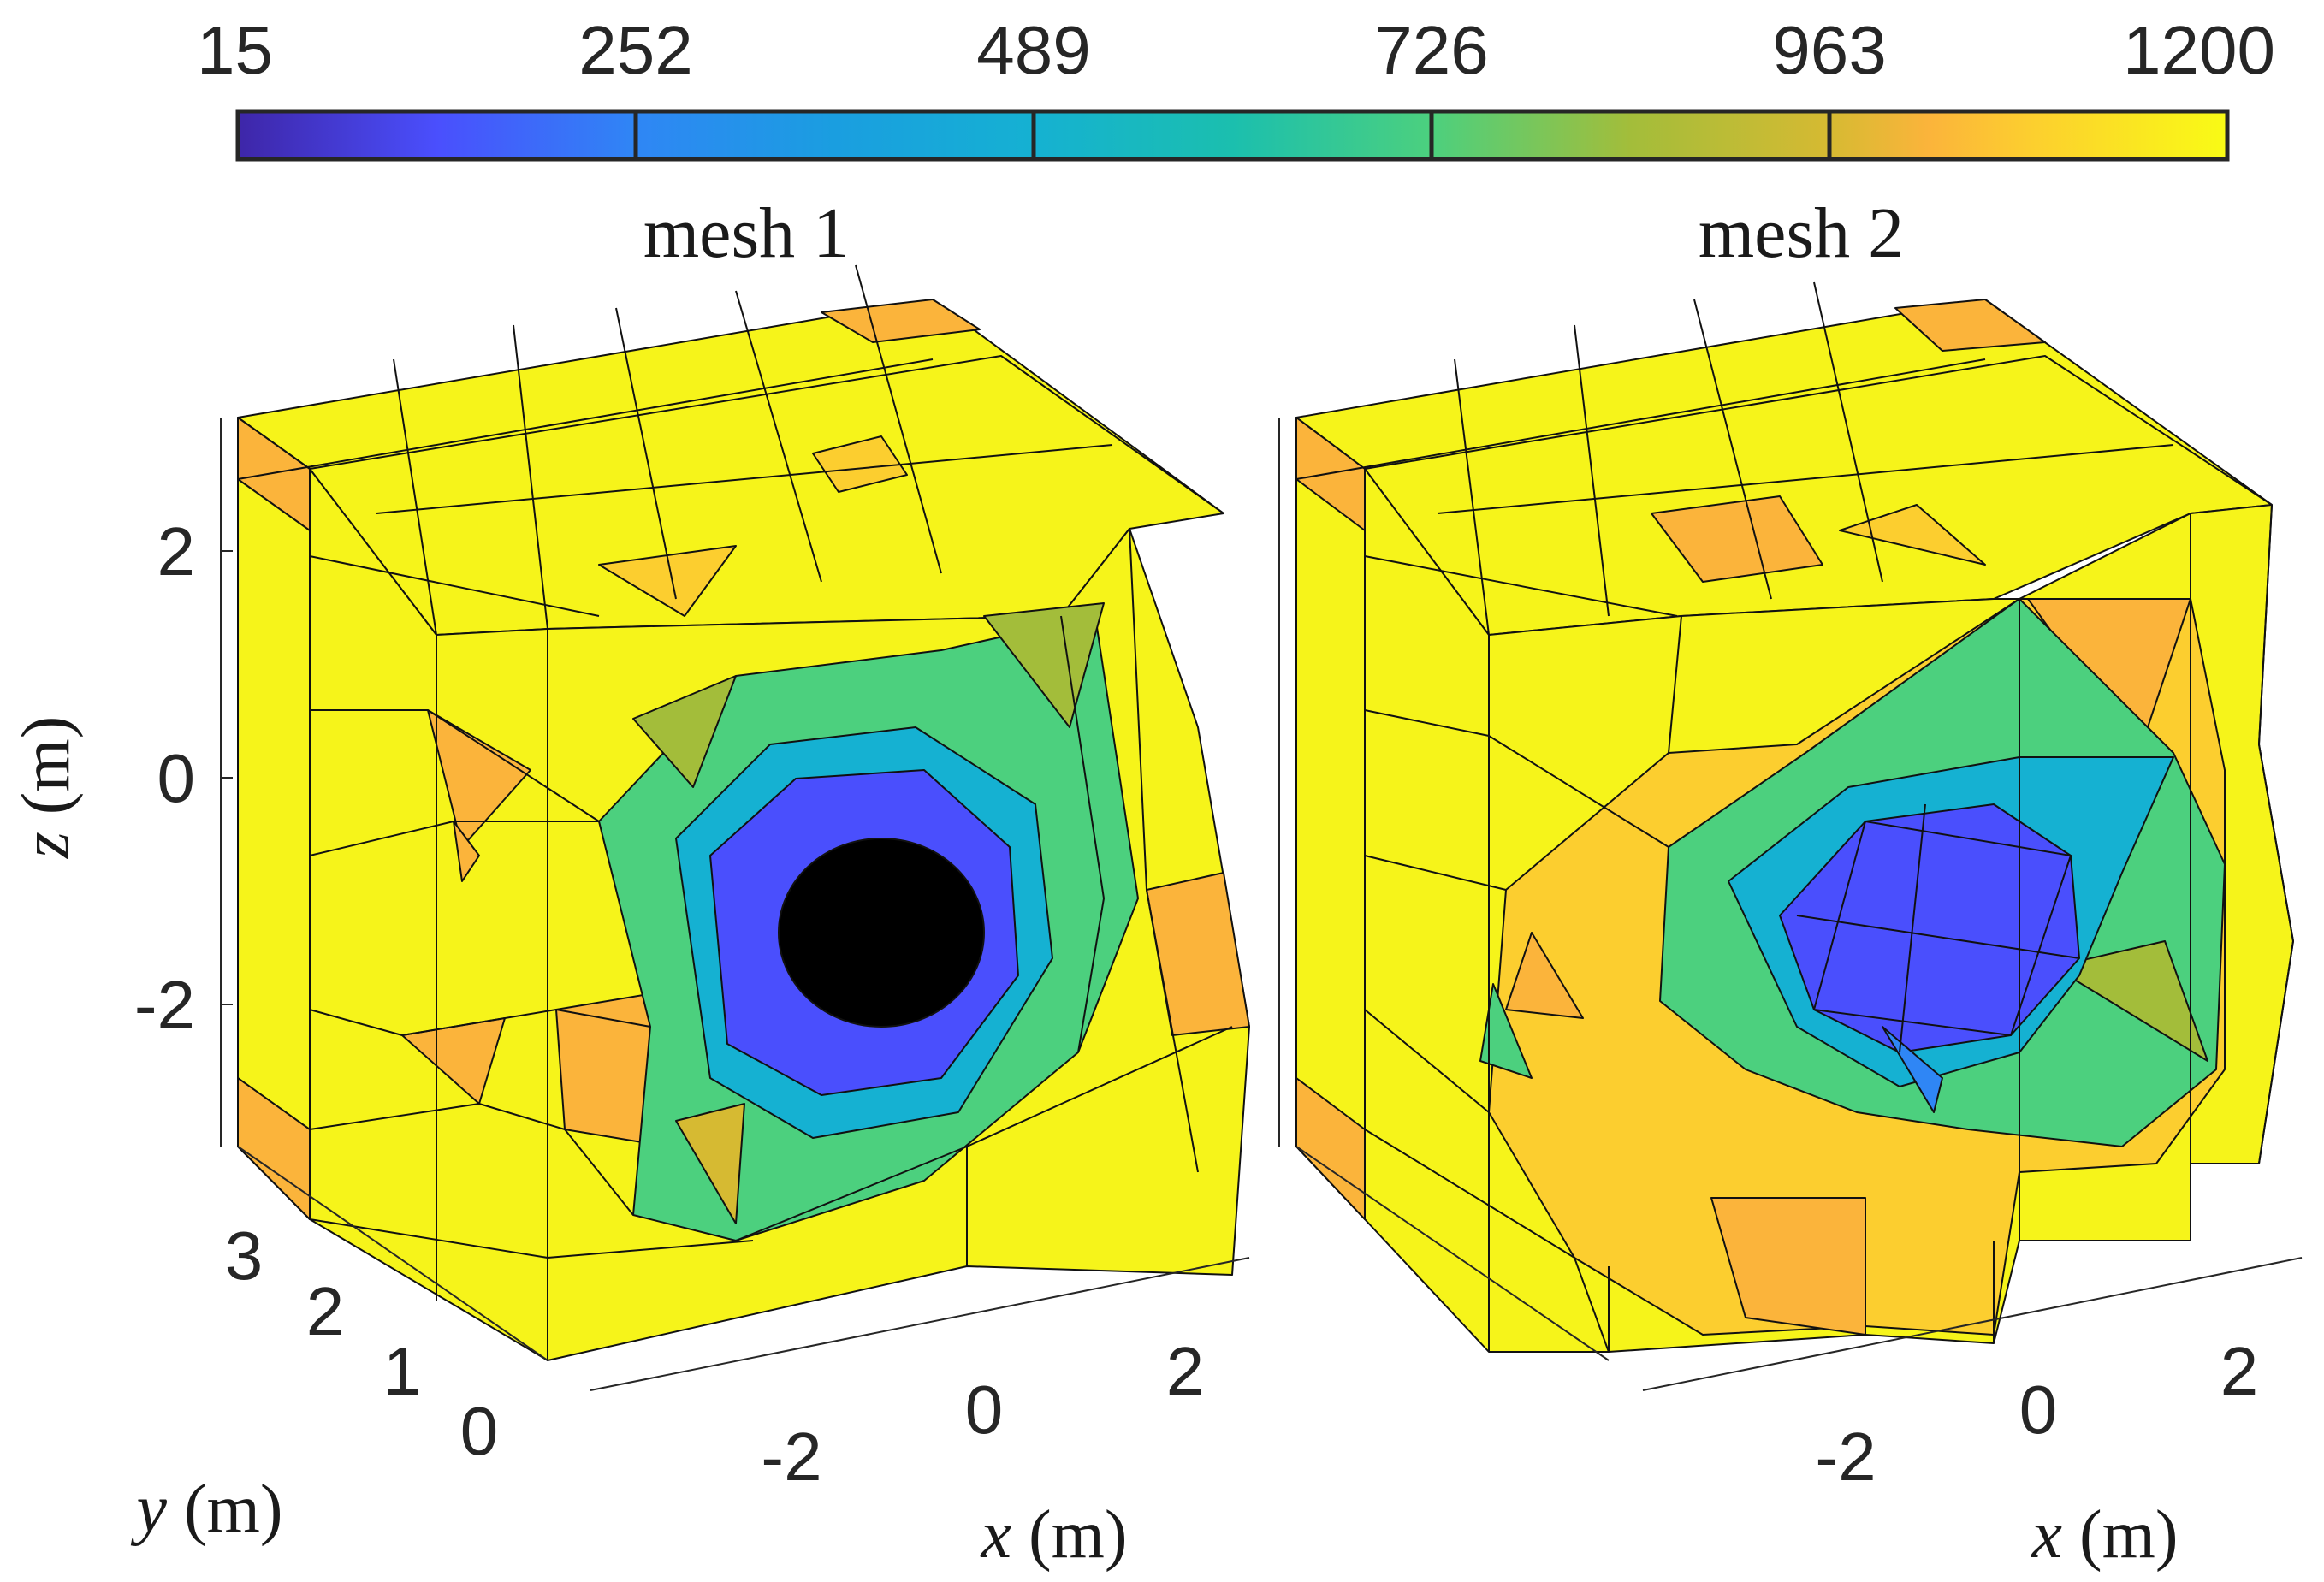 This screenshot has width=2324, height=1582. What do you see at coordinates (1033, 50) in the screenshot?
I see `colorbar-tick-label: 489` at bounding box center [1033, 50].